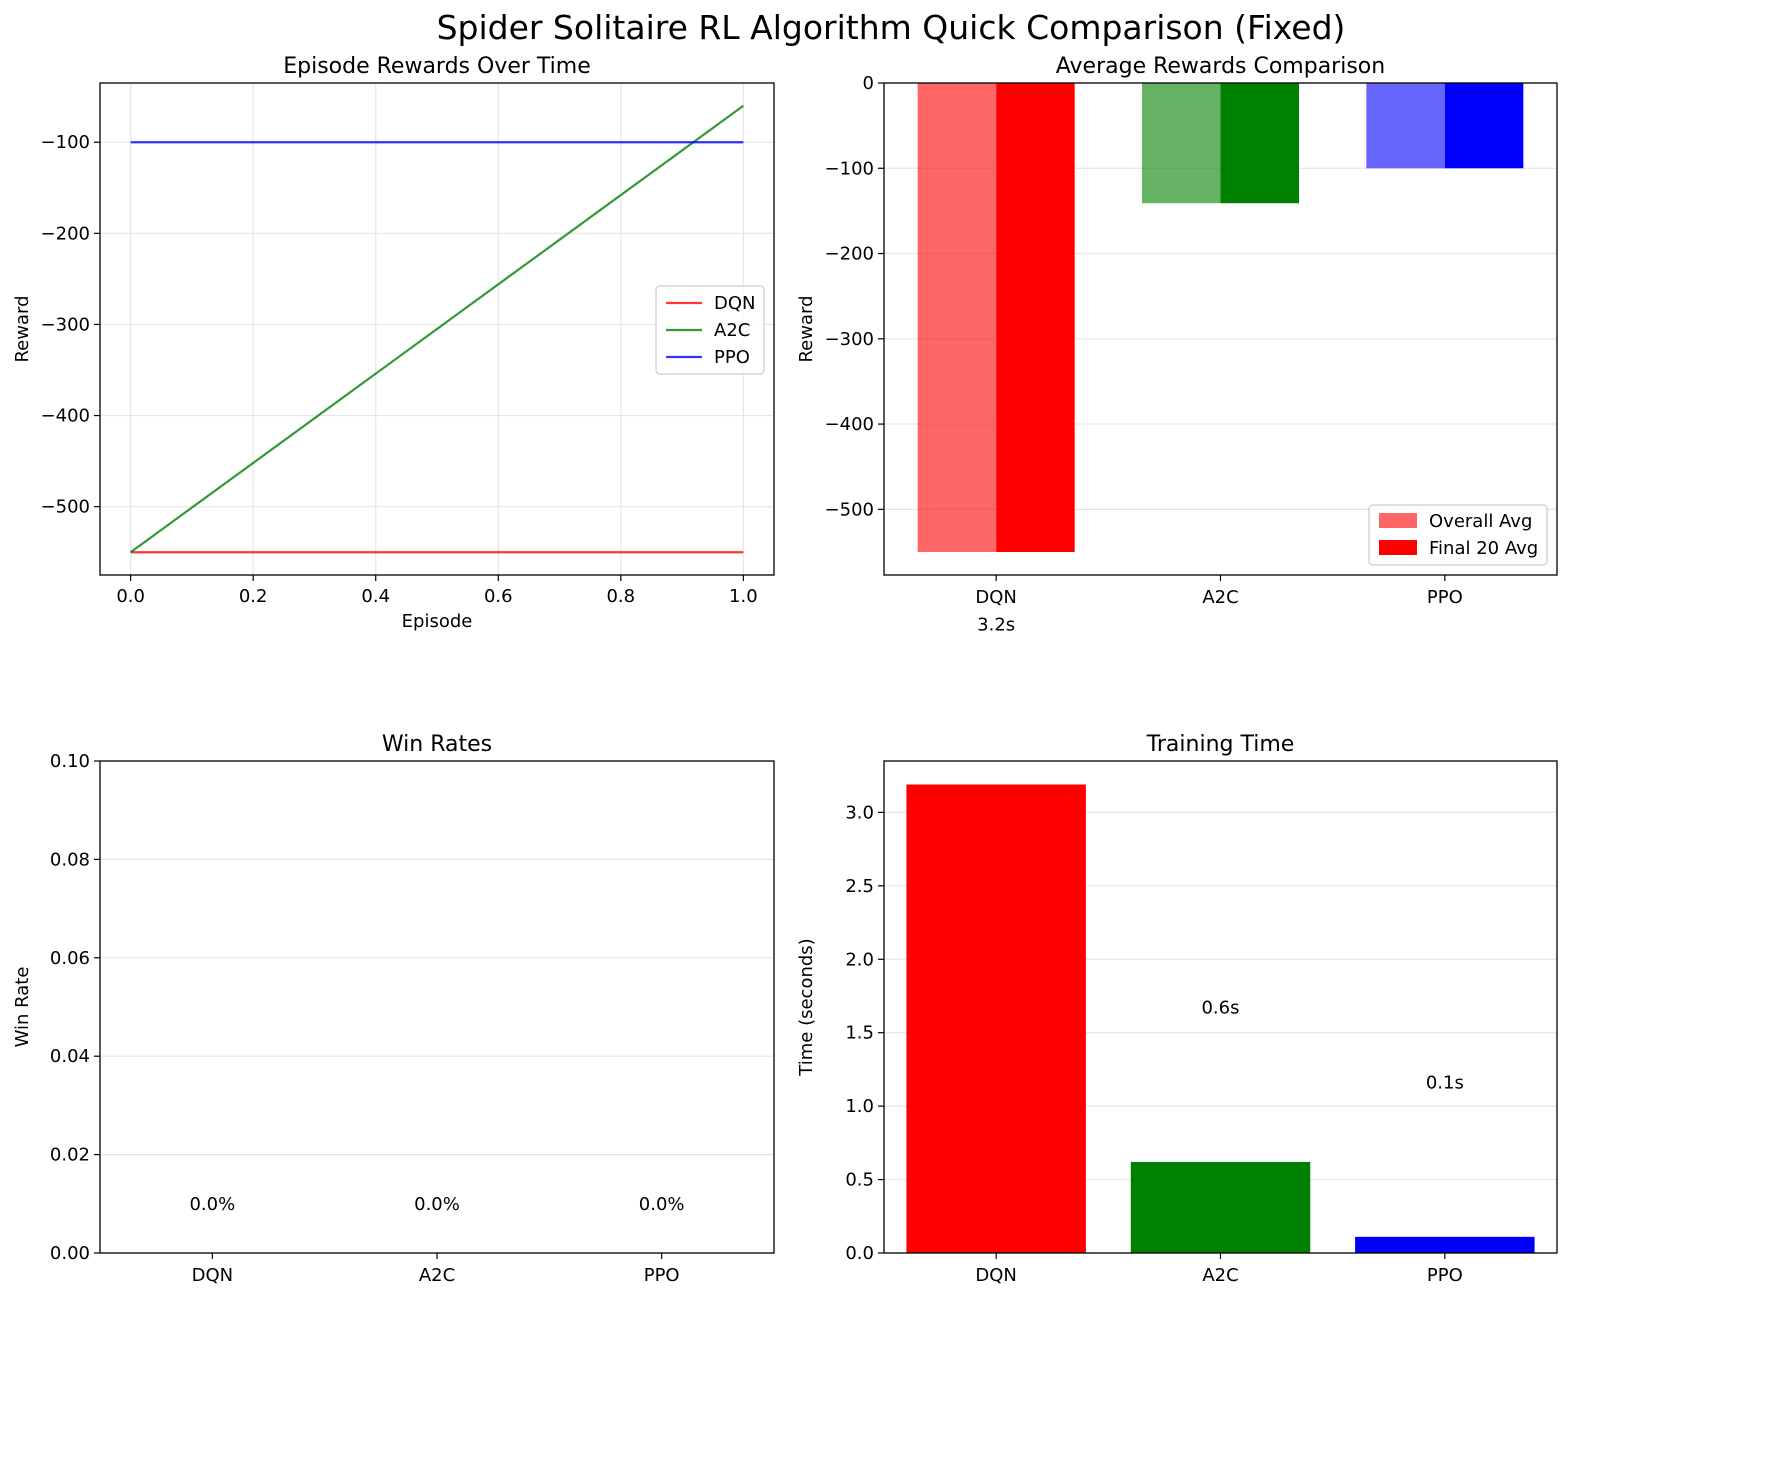  What do you see at coordinates (1458, 535) in the screenshot?
I see `legend: Overall Avg Final 20 Avg` at bounding box center [1458, 535].